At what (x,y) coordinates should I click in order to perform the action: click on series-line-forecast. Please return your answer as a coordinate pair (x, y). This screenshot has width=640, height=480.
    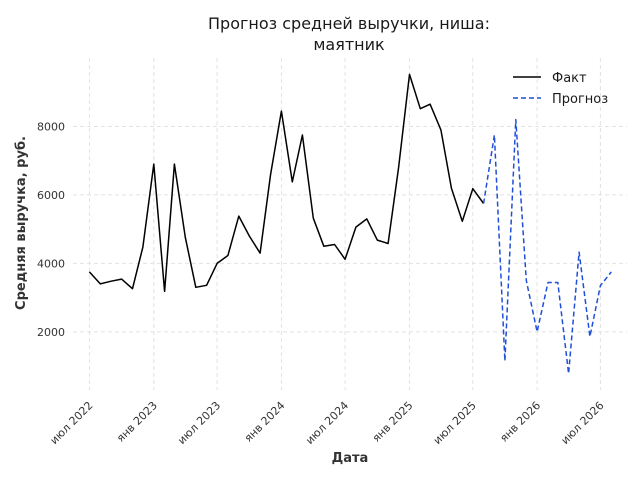
    Looking at the image, I should click on (547, 246).